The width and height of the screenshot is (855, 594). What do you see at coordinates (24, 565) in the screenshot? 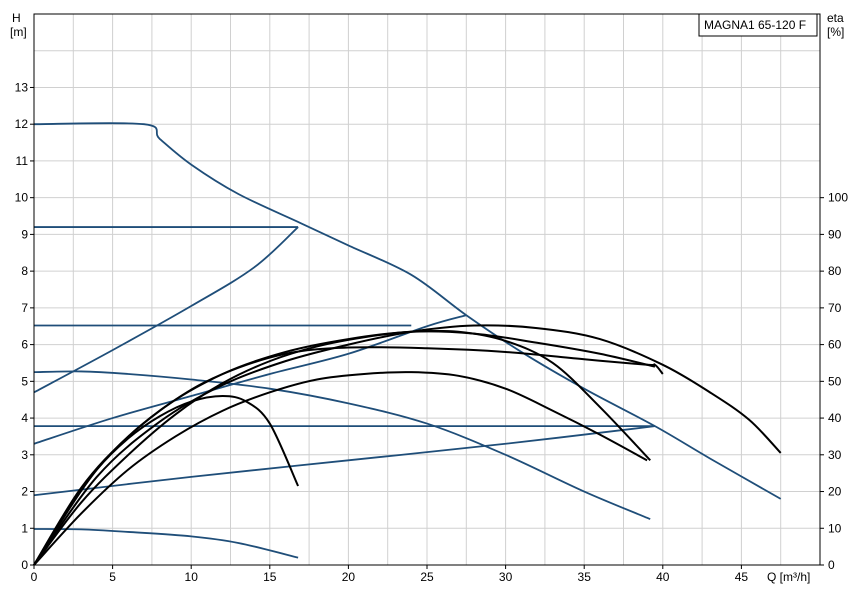
I see `y-tick-label: 0` at bounding box center [24, 565].